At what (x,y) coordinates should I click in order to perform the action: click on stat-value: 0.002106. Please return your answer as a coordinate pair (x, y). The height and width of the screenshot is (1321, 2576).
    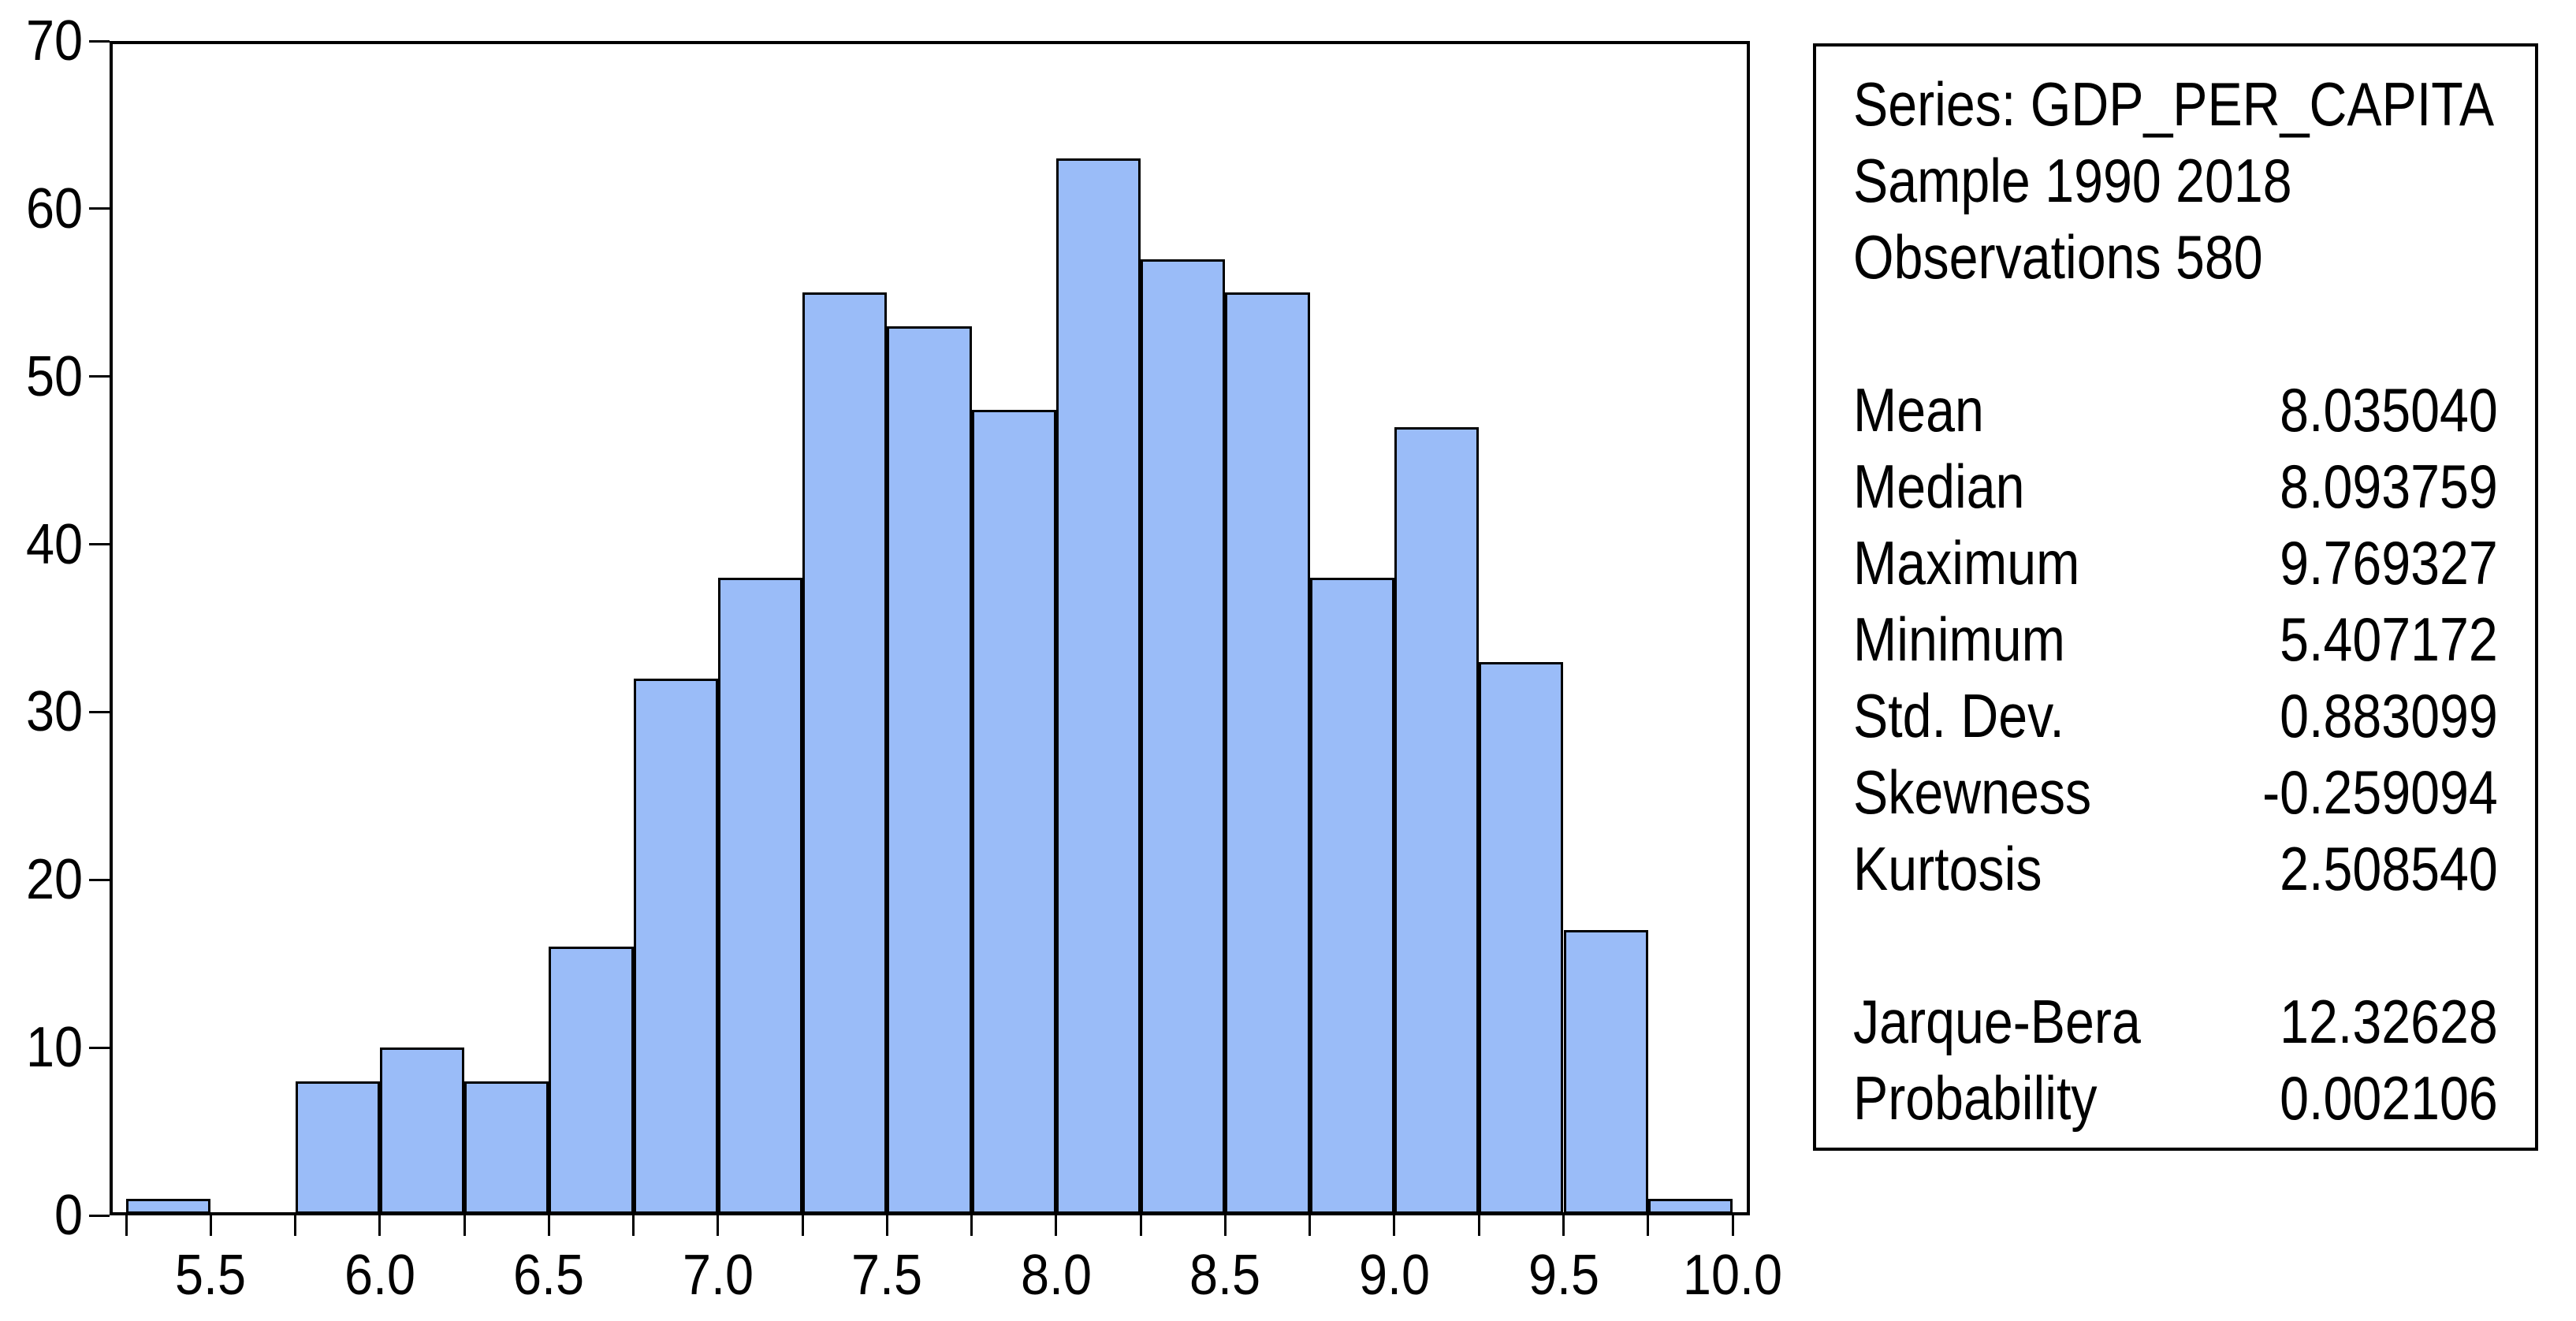
    Looking at the image, I should click on (2389, 1098).